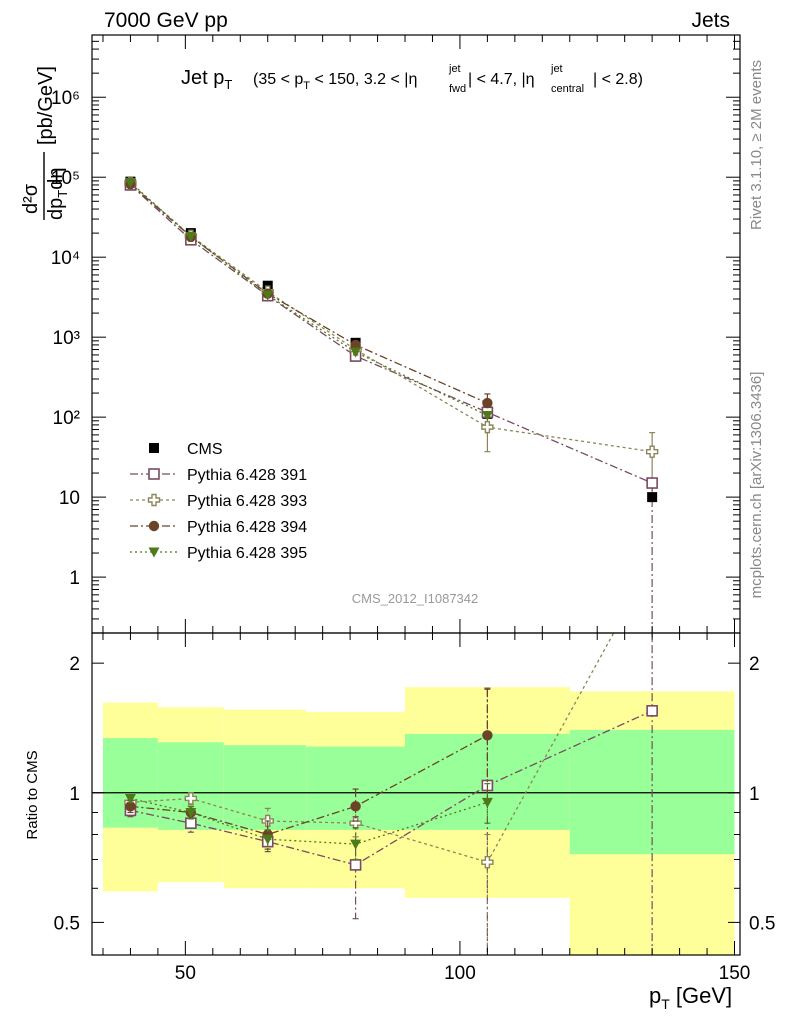 Image resolution: width=786 pixels, height=1024 pixels. Describe the element at coordinates (154, 474) in the screenshot. I see `legend-marker-p391` at that location.